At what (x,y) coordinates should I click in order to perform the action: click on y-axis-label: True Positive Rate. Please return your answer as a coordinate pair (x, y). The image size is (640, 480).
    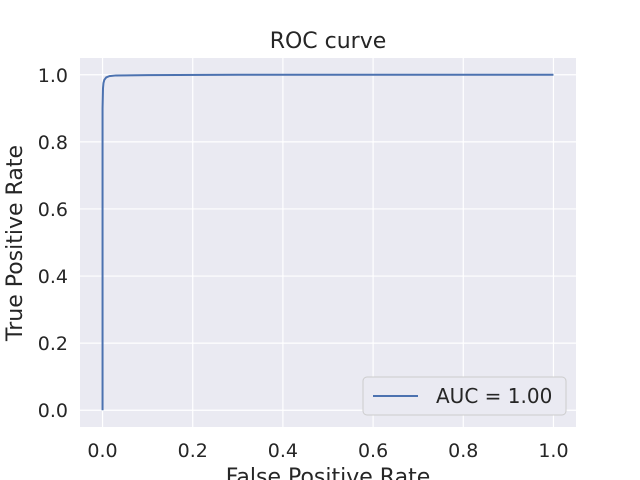
    Looking at the image, I should click on (15, 243).